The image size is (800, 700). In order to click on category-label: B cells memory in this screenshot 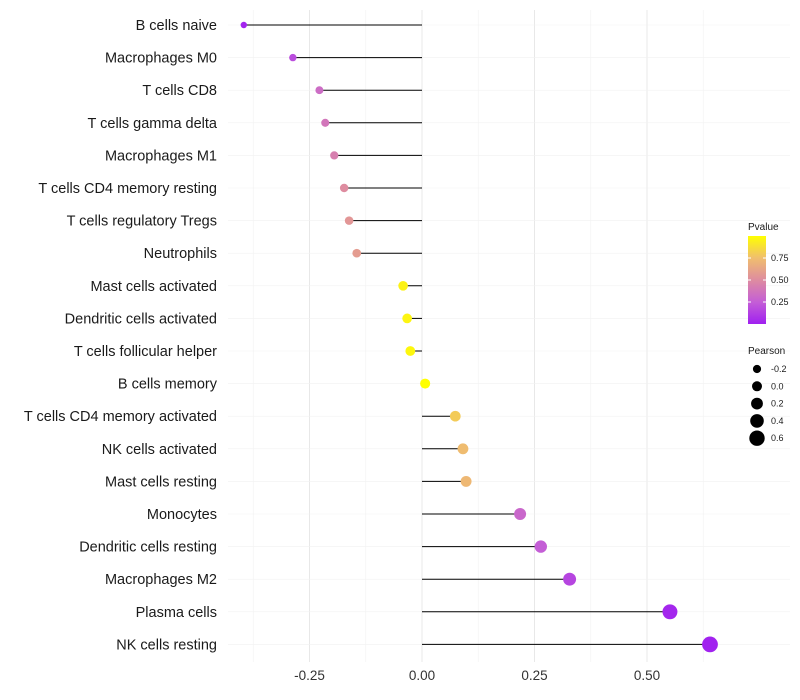, I will do `click(168, 385)`.